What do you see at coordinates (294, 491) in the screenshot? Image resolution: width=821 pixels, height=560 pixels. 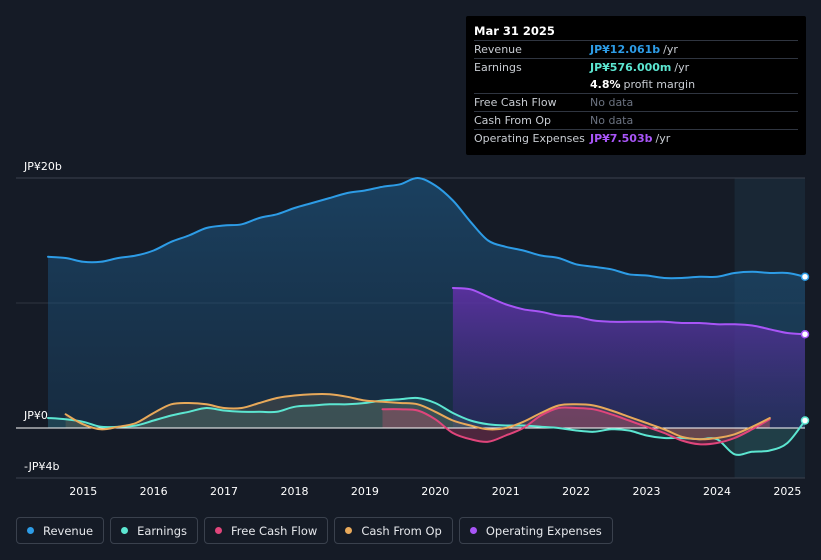 I see `x-tick-label: 2018` at bounding box center [294, 491].